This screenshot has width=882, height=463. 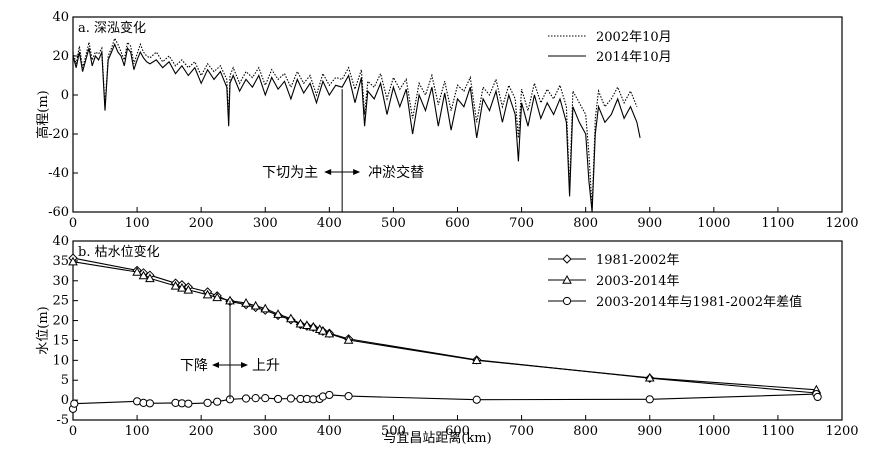 I want to click on y-tick-label: 10, so click(x=60, y=360).